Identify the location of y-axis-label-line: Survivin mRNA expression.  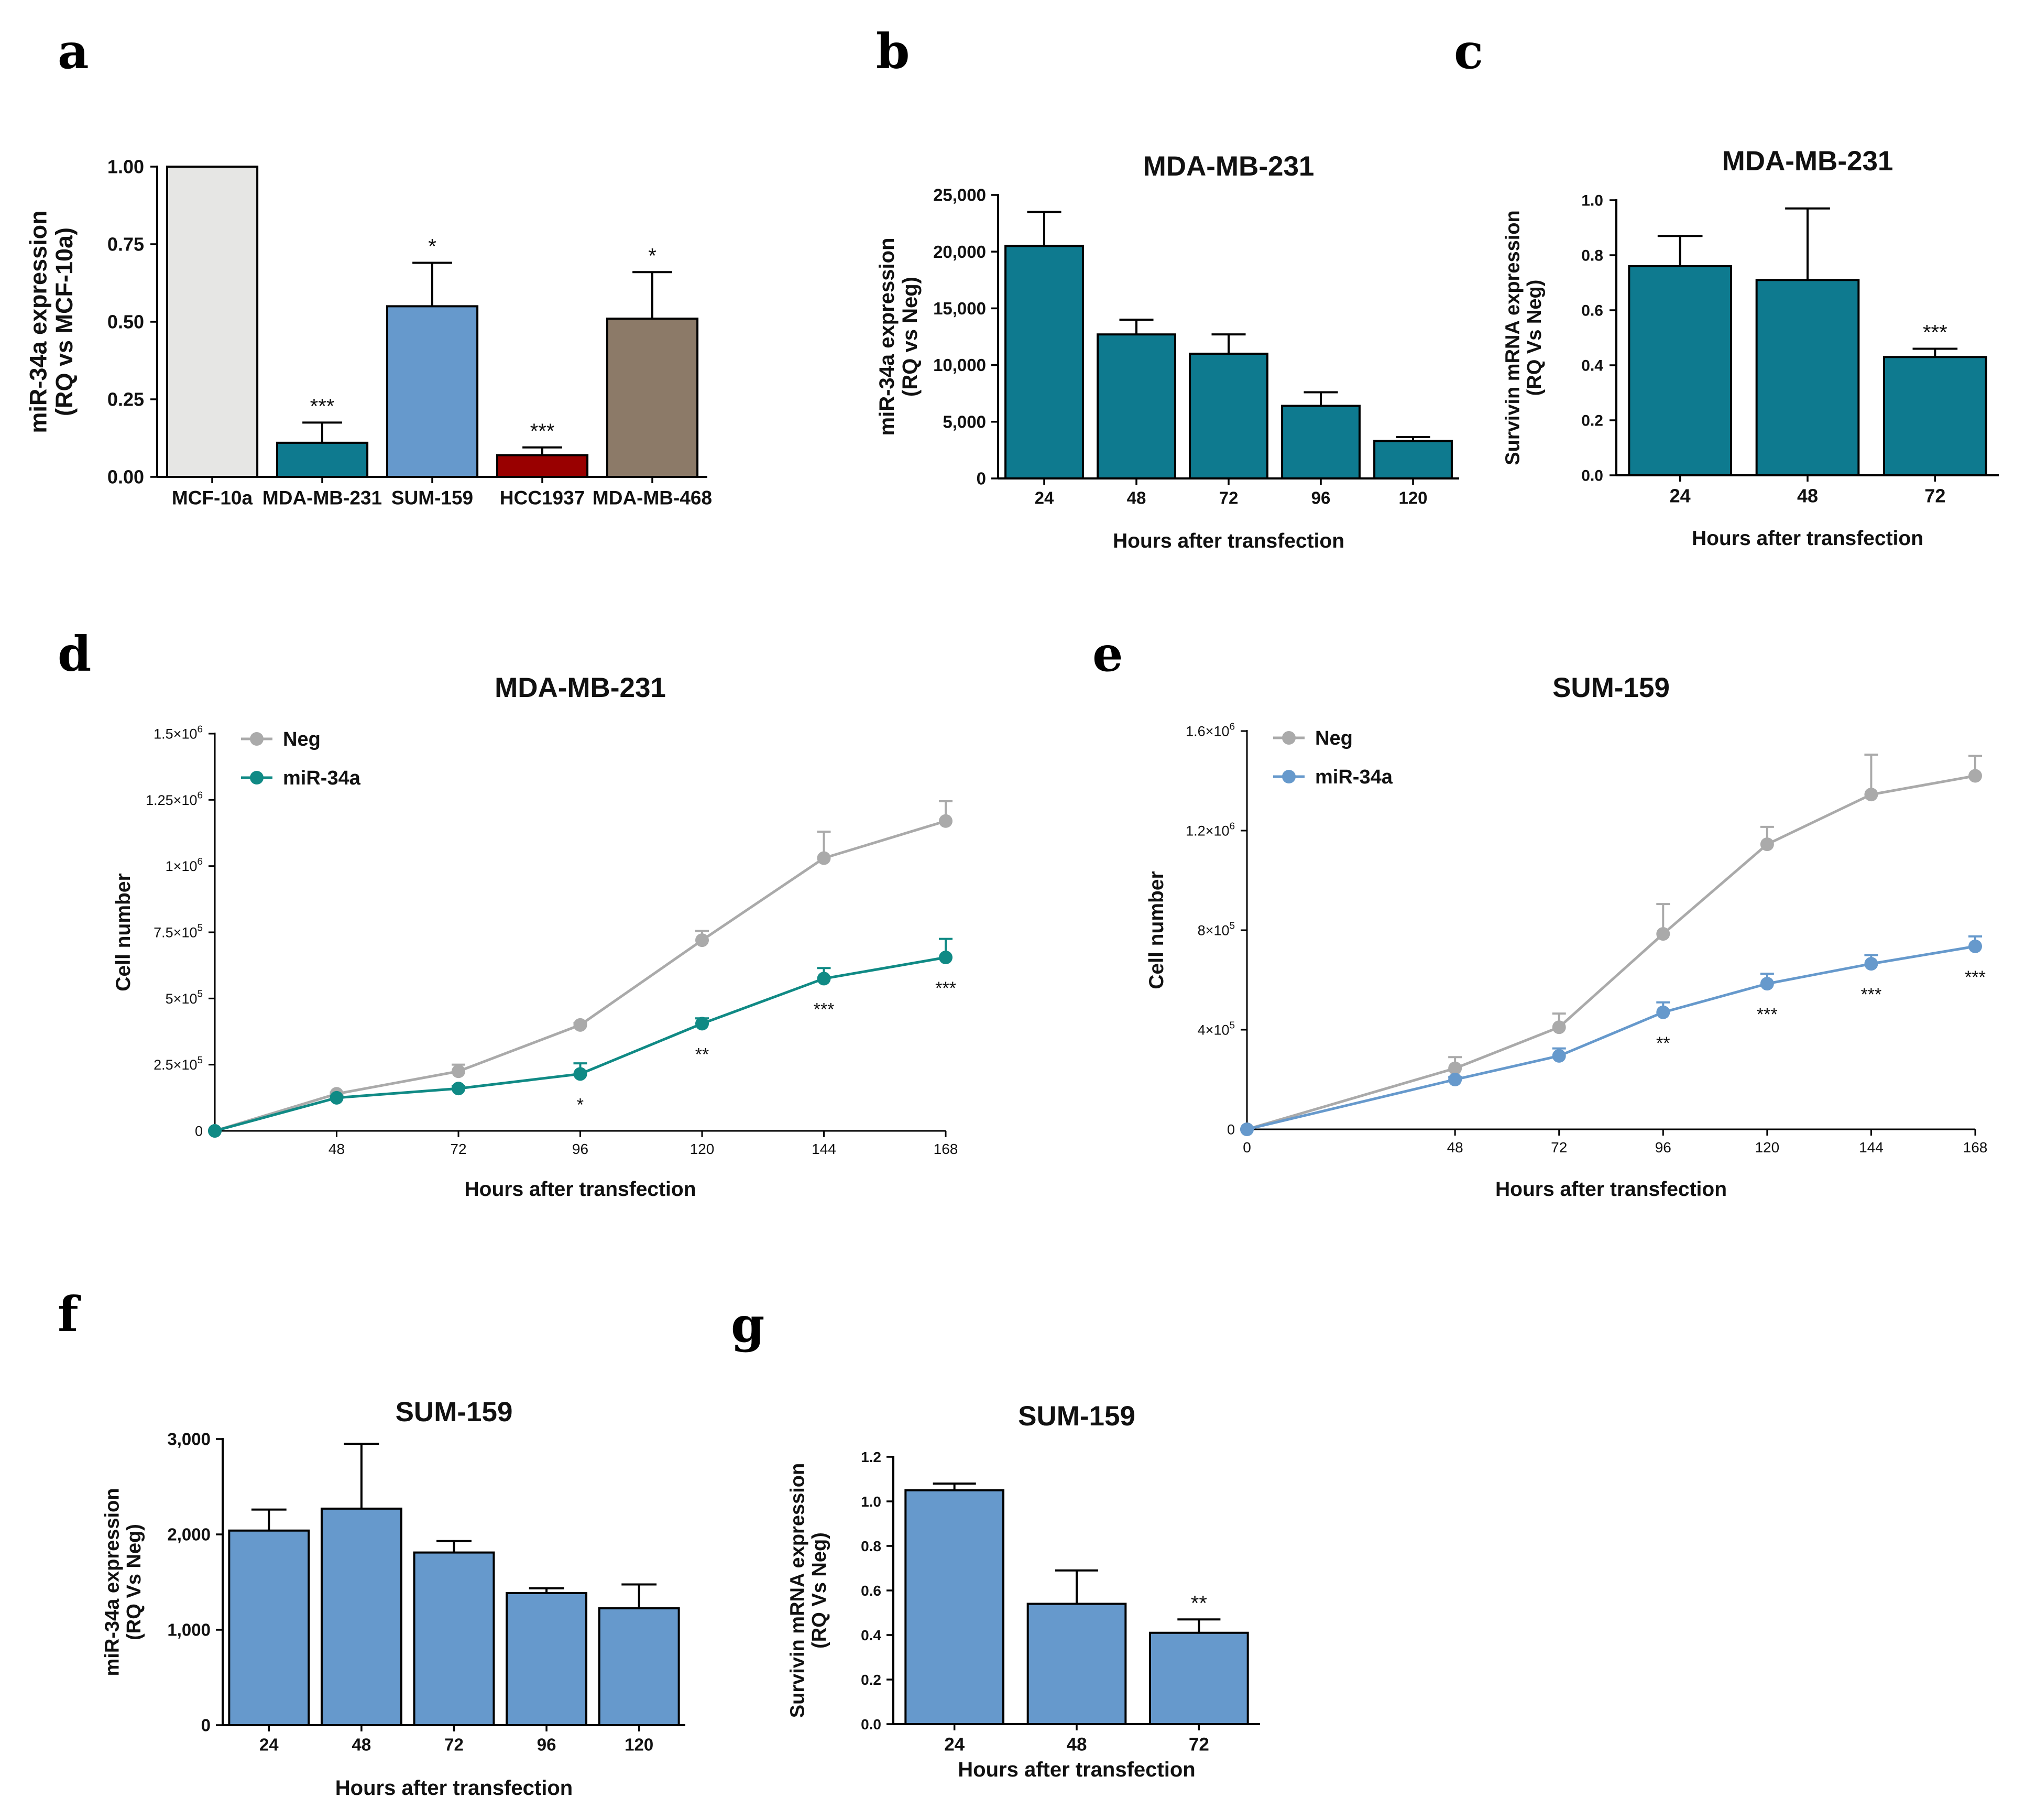
(797, 1590).